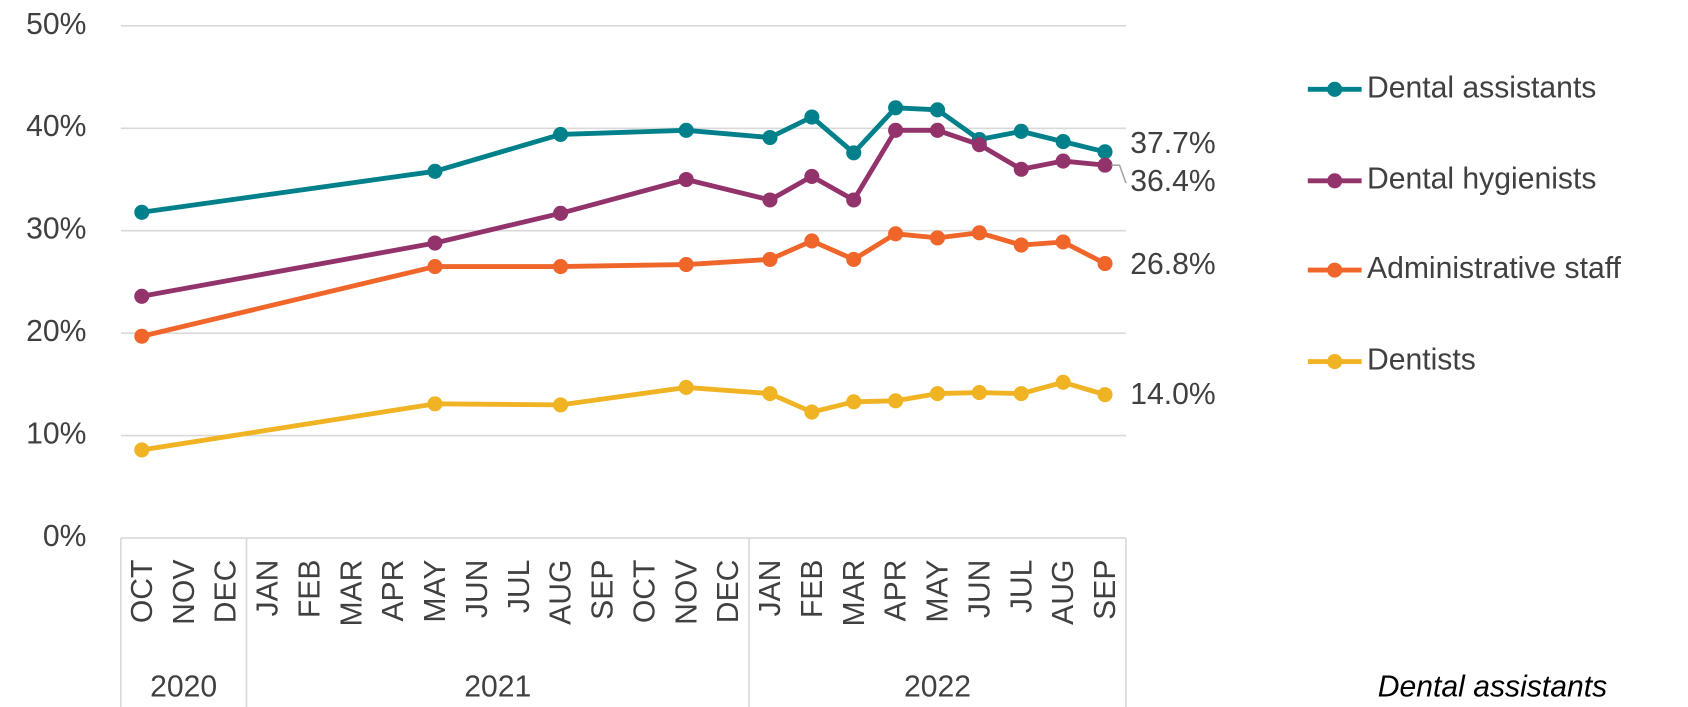 The height and width of the screenshot is (707, 1688). What do you see at coordinates (854, 593) in the screenshot?
I see `x-tick-label: MAR` at bounding box center [854, 593].